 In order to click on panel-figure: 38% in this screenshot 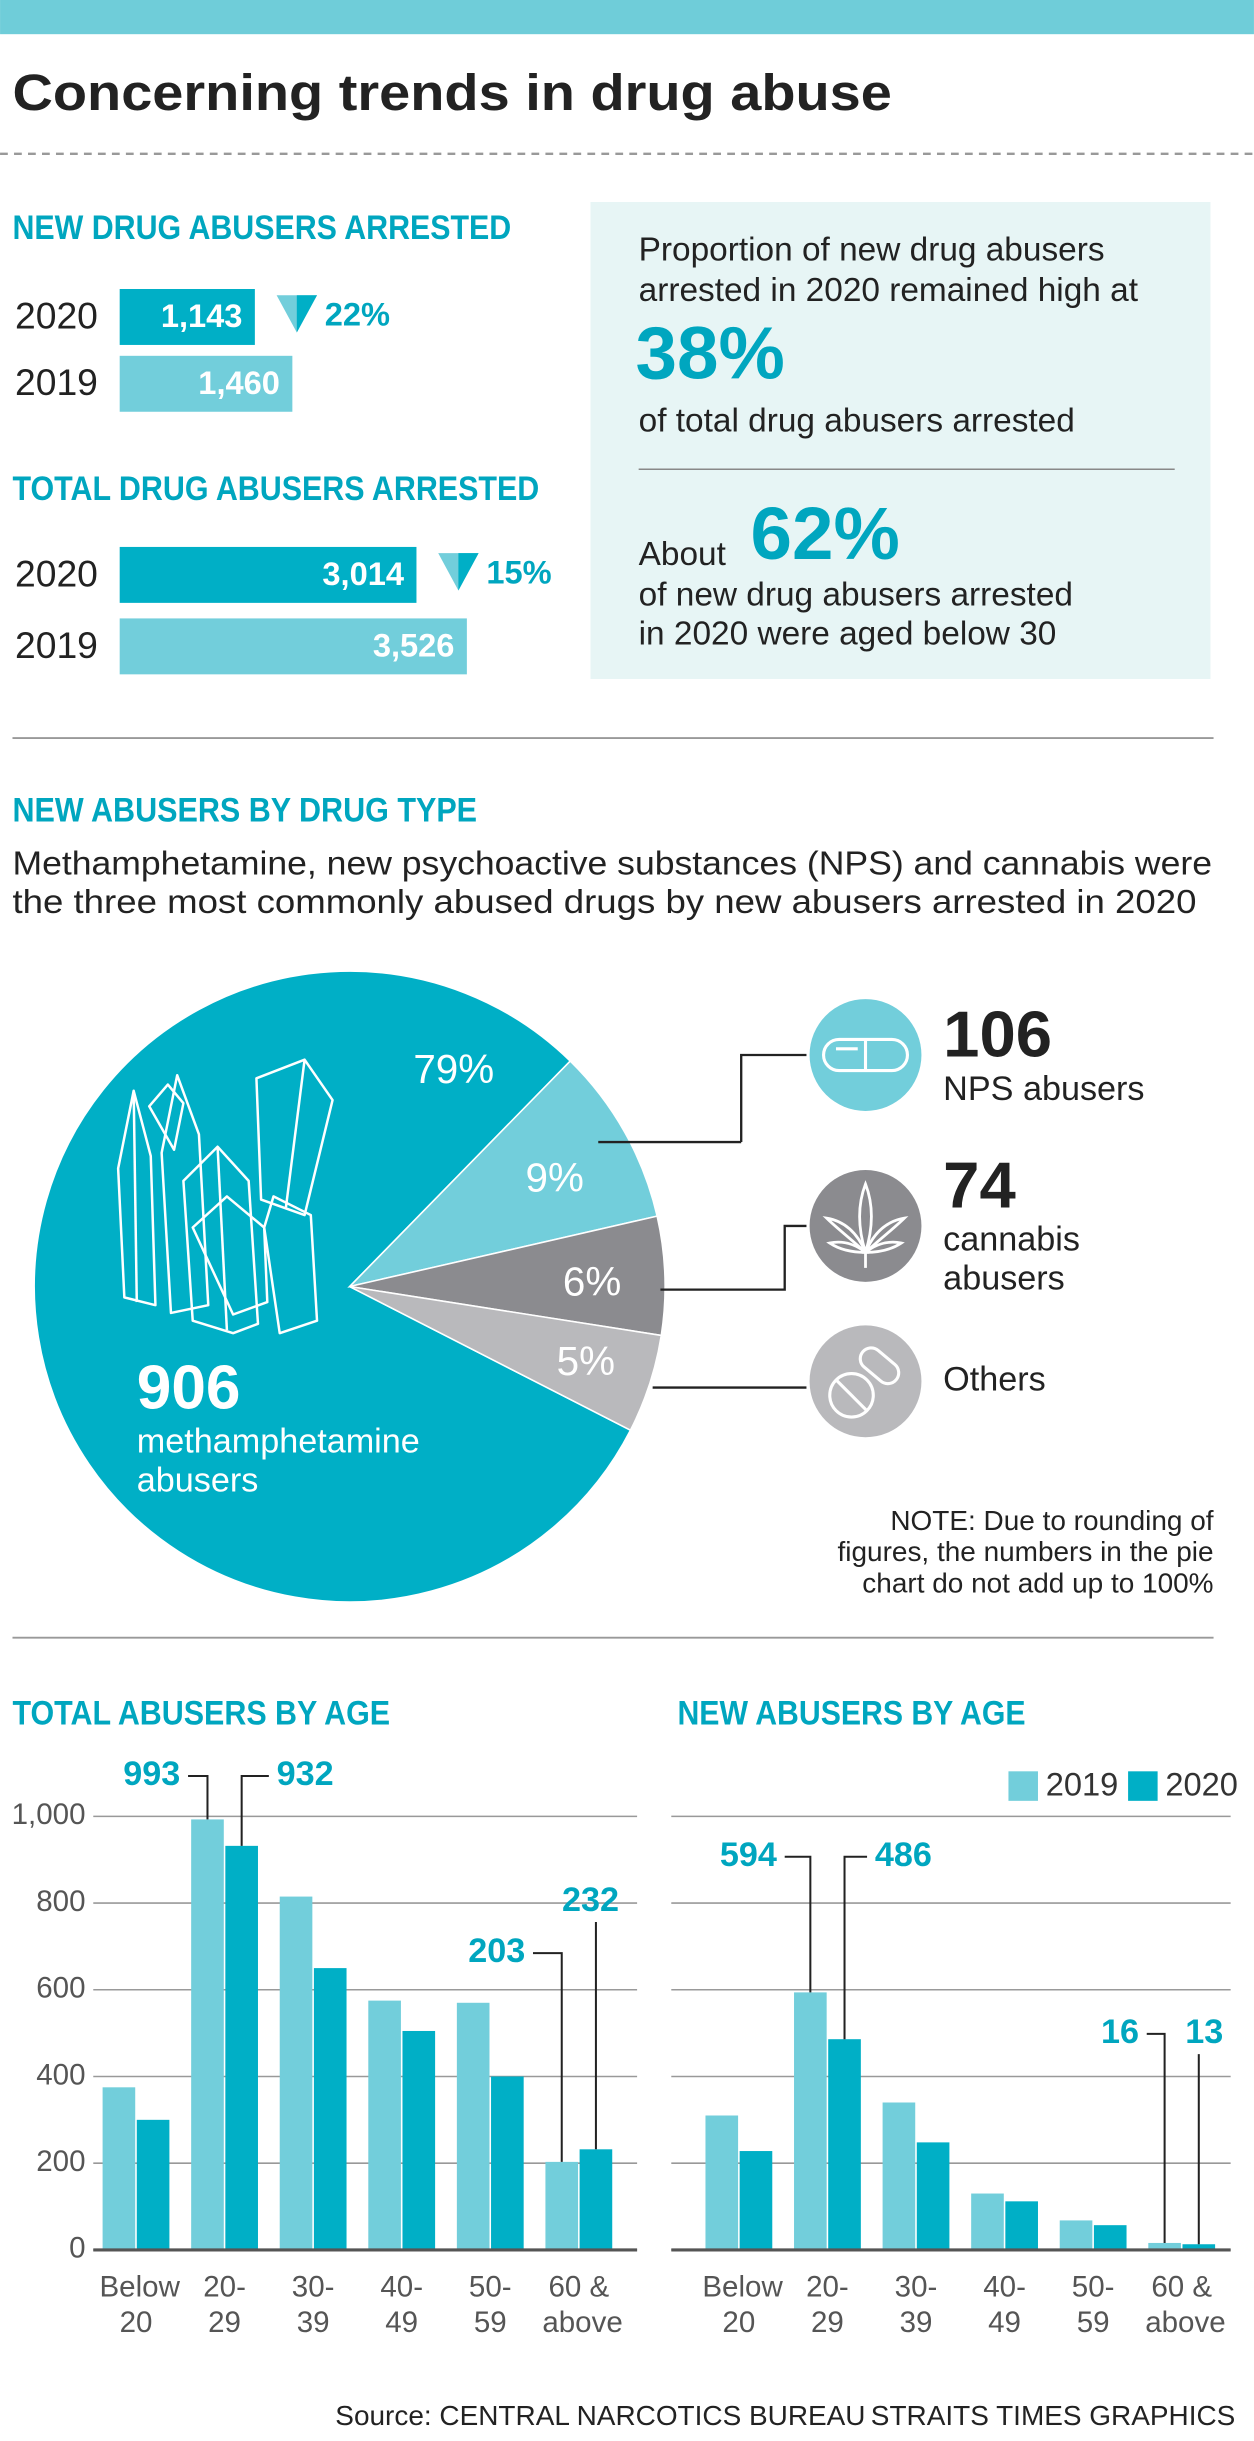, I will do `click(710, 353)`.